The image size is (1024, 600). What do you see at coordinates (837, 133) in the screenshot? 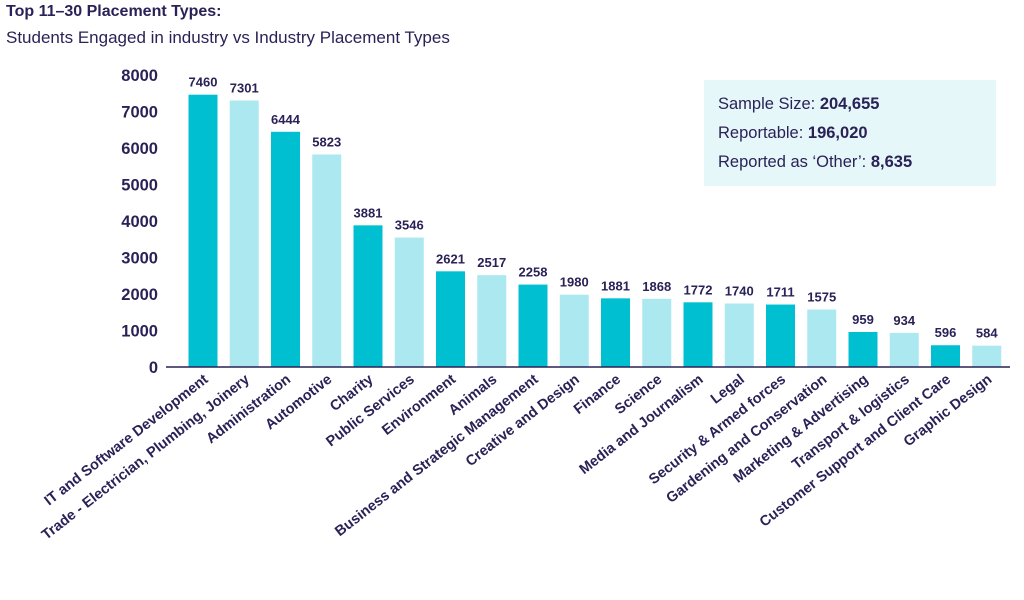
I see `stat-value: 196,020` at bounding box center [837, 133].